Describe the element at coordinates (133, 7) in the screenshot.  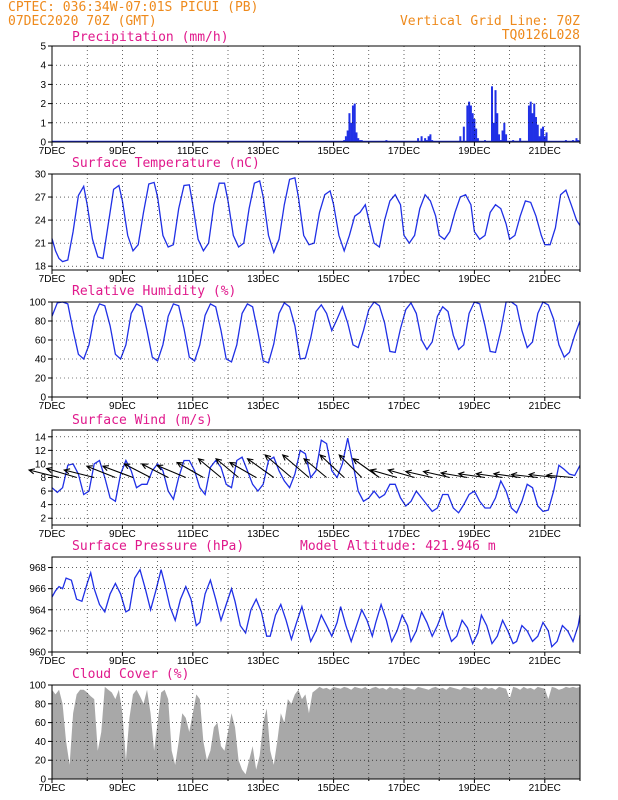
I see `header-location: CPTEC: 036:34W-07:01S PICUI (PB)` at that location.